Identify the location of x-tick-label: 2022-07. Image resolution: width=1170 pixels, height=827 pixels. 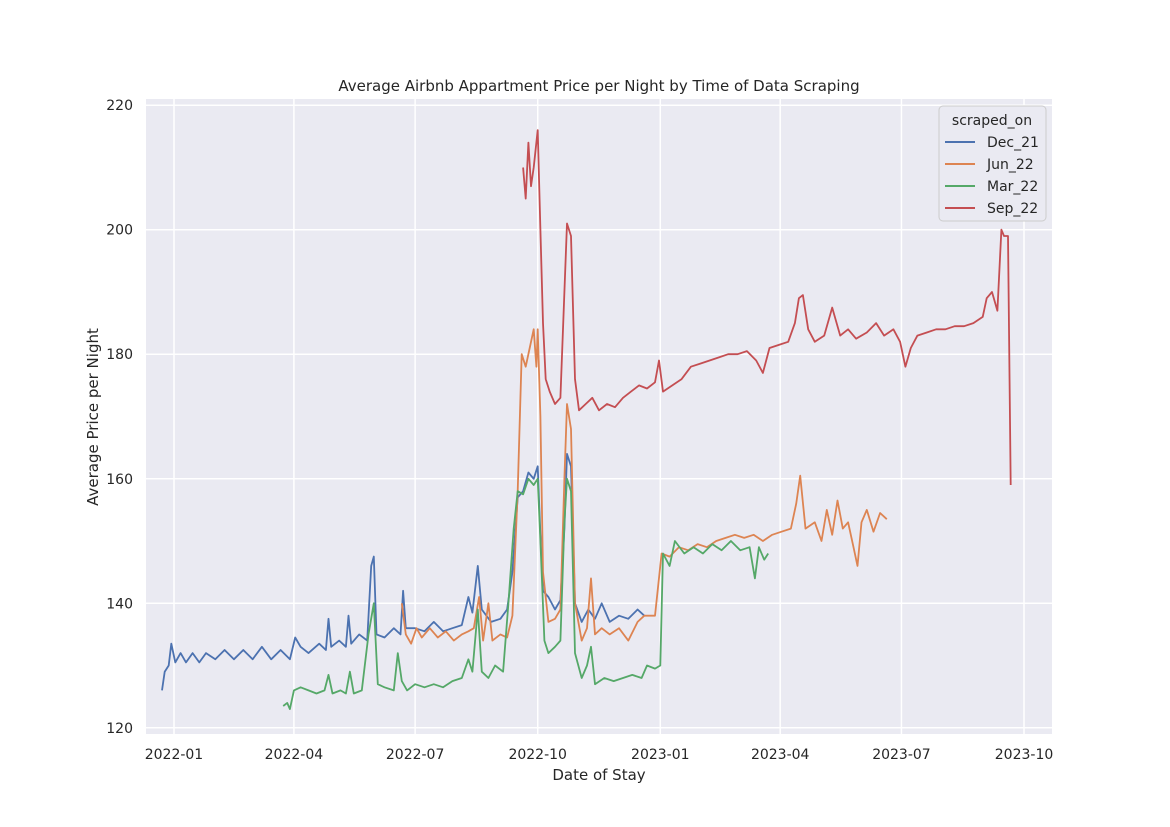
(415, 755).